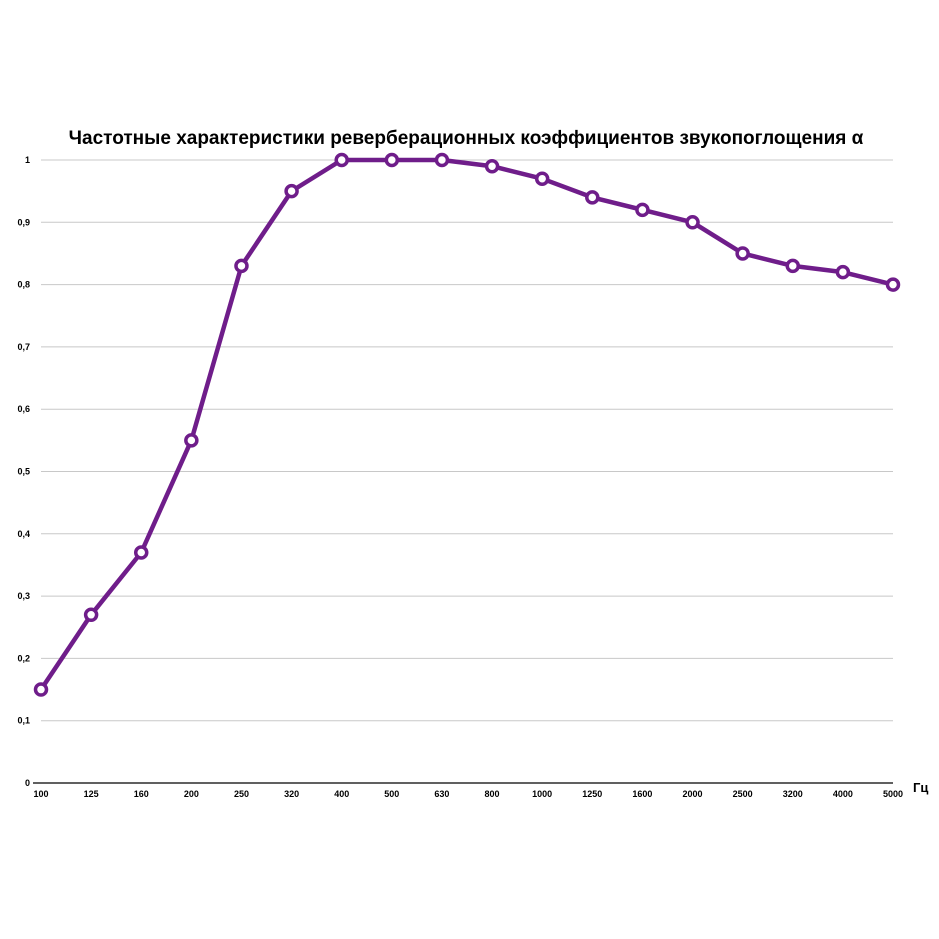 The width and height of the screenshot is (939, 939). Describe the element at coordinates (241, 794) in the screenshot. I see `x-tick-label: 250` at that location.